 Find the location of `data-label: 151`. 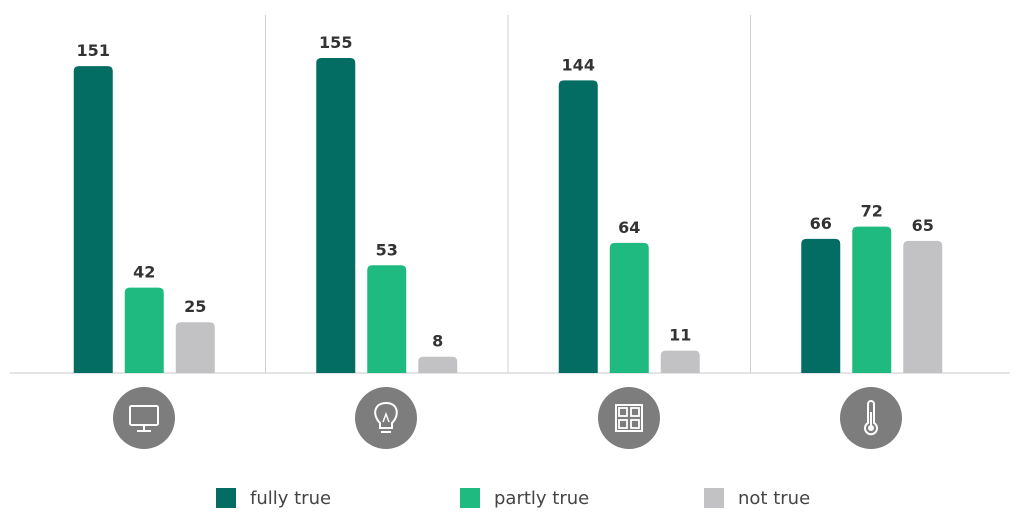

data-label: 151 is located at coordinates (93, 50).